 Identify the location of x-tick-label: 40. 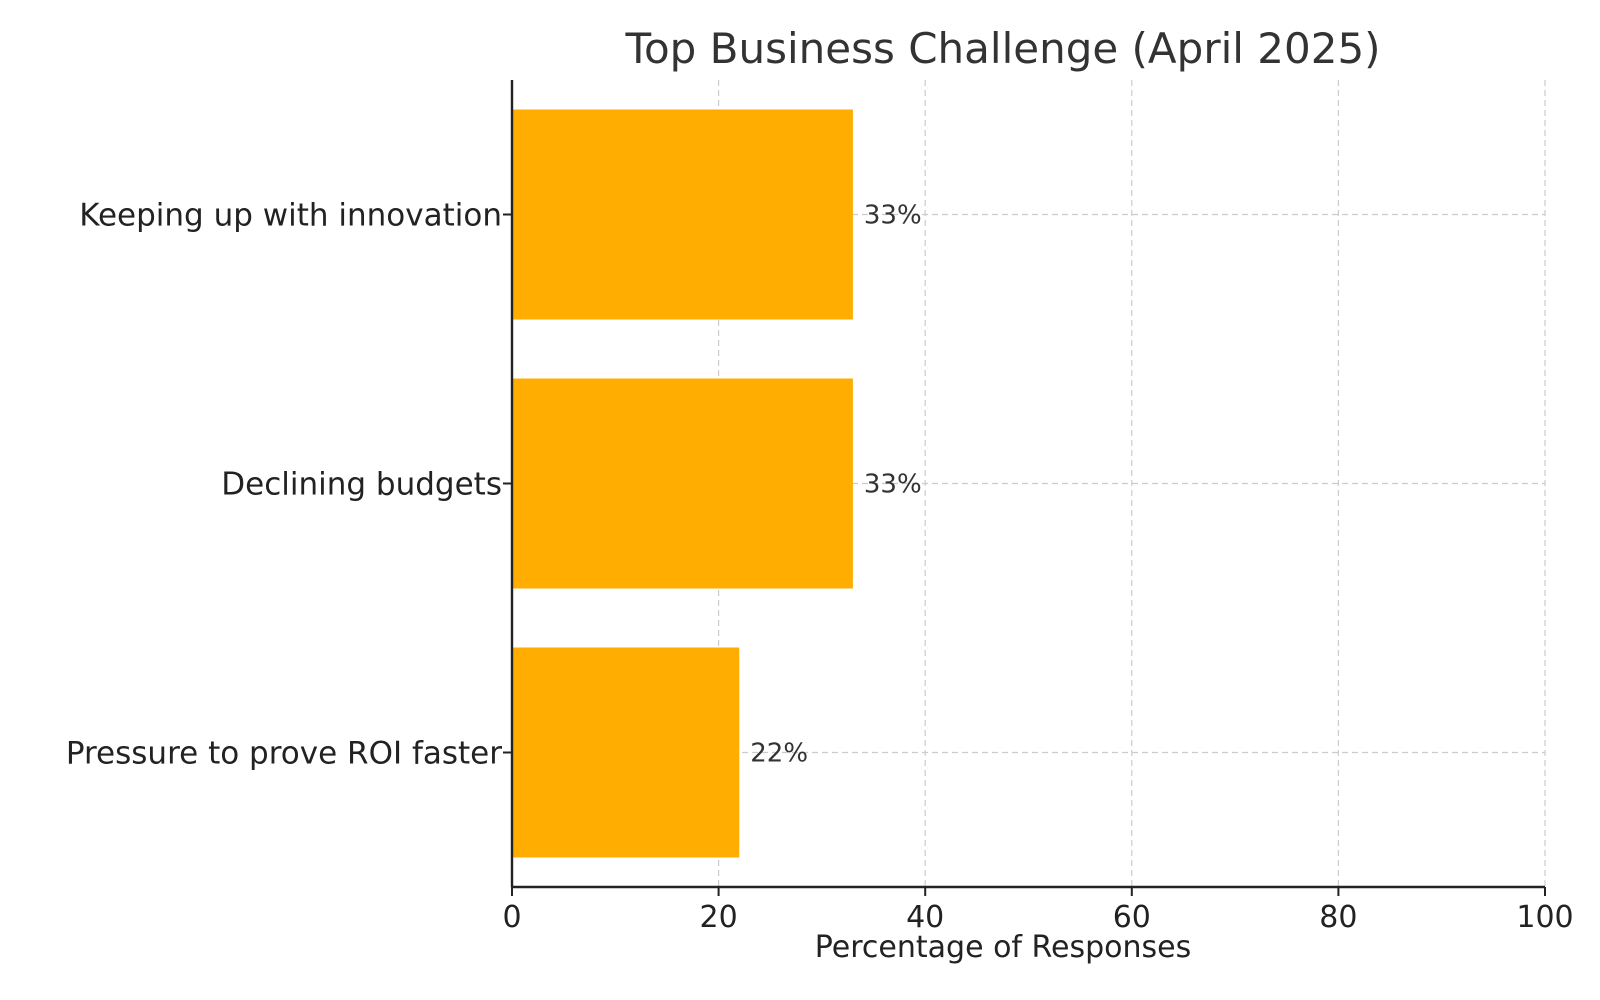
(925, 917).